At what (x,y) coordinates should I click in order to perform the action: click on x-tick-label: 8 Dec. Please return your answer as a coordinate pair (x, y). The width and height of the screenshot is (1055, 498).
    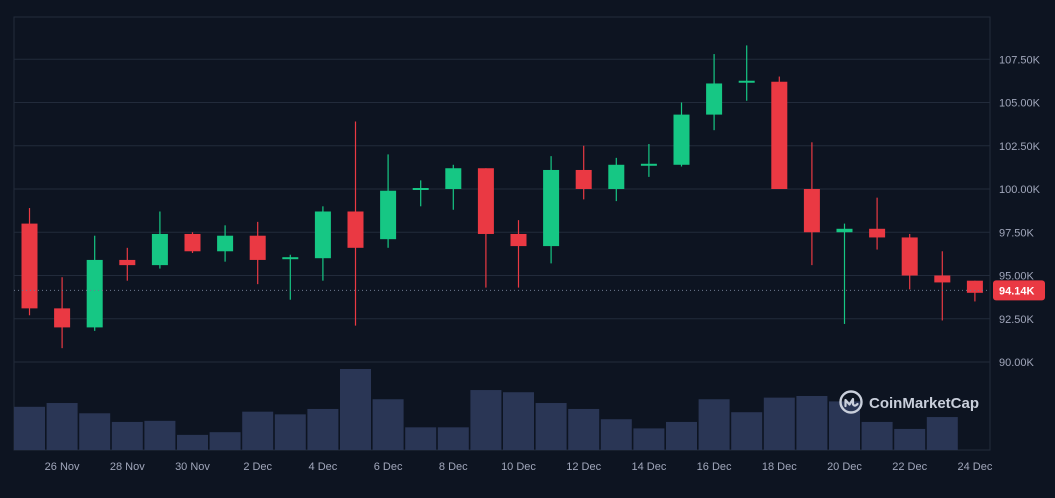
    Looking at the image, I should click on (453, 467).